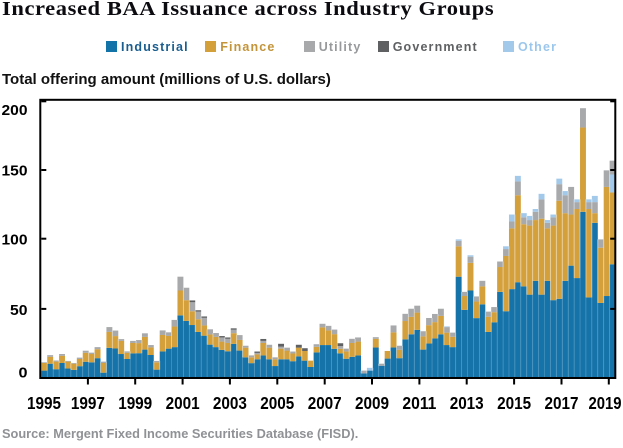 The width and height of the screenshot is (623, 448). What do you see at coordinates (230, 403) in the screenshot?
I see `svg-text: 2003` at bounding box center [230, 403].